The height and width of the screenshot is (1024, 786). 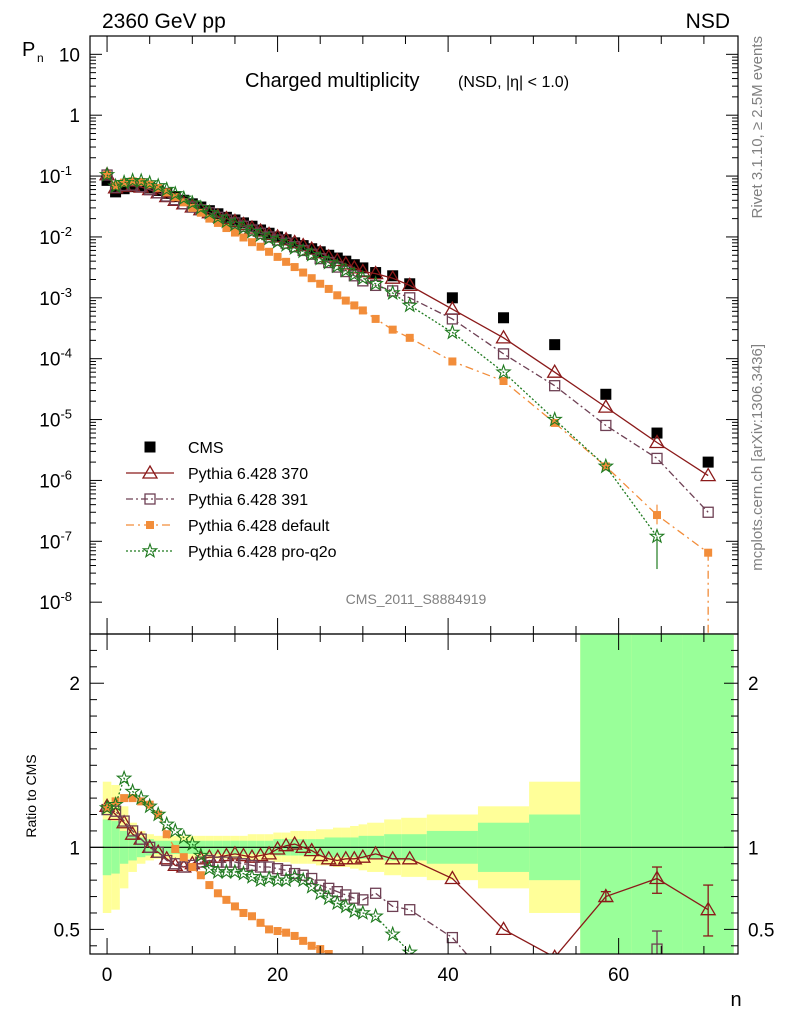 I want to click on ratio-y-tick-label: 0.5, so click(x=67, y=930).